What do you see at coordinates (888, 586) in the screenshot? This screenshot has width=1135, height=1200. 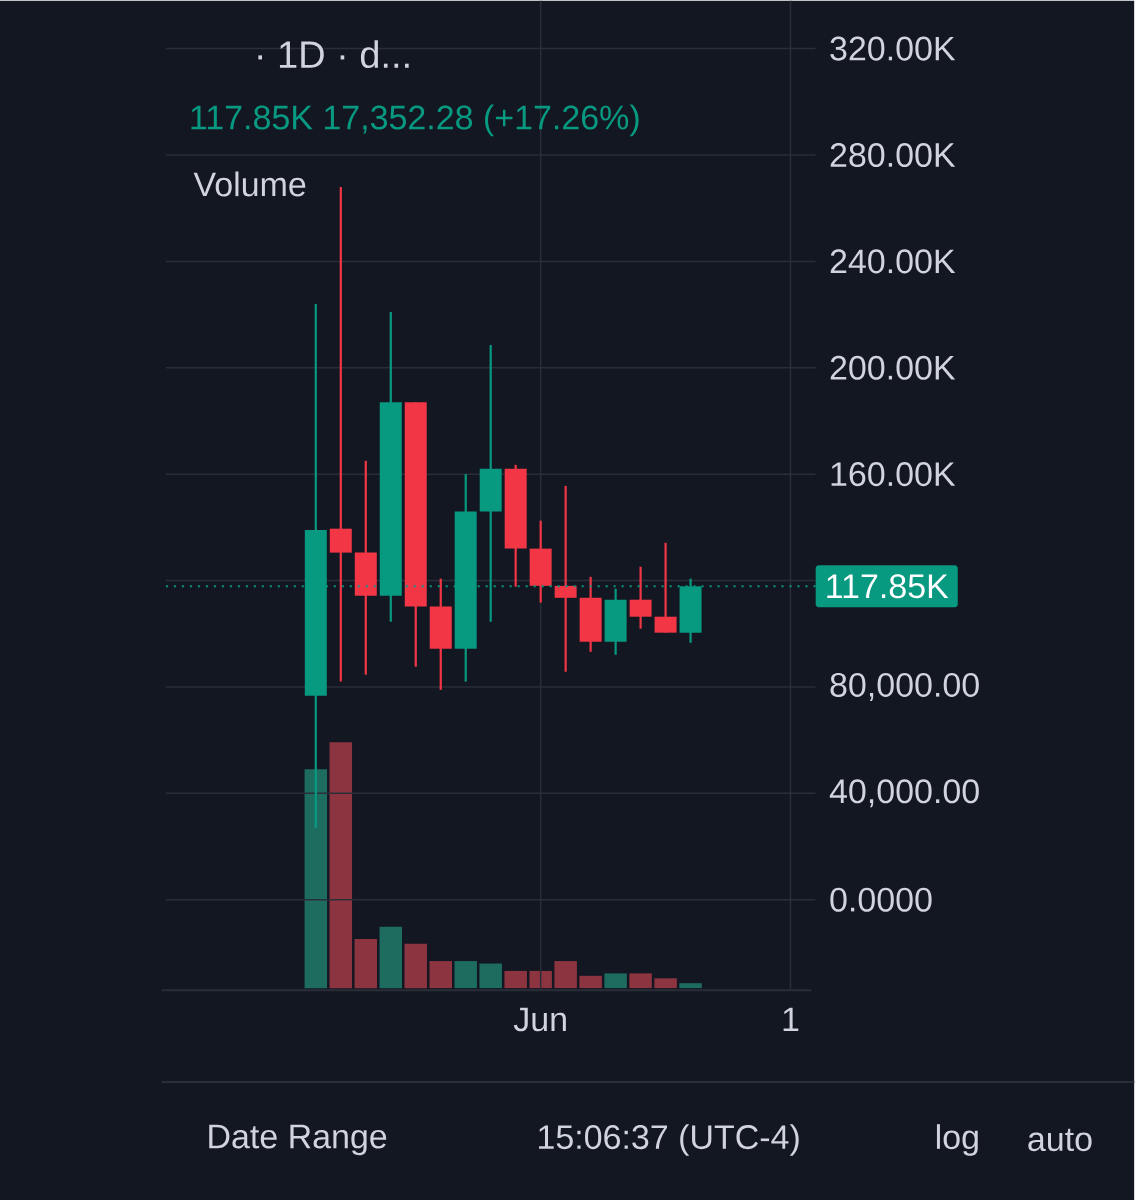 I see `ref-line-label: 117.85K` at bounding box center [888, 586].